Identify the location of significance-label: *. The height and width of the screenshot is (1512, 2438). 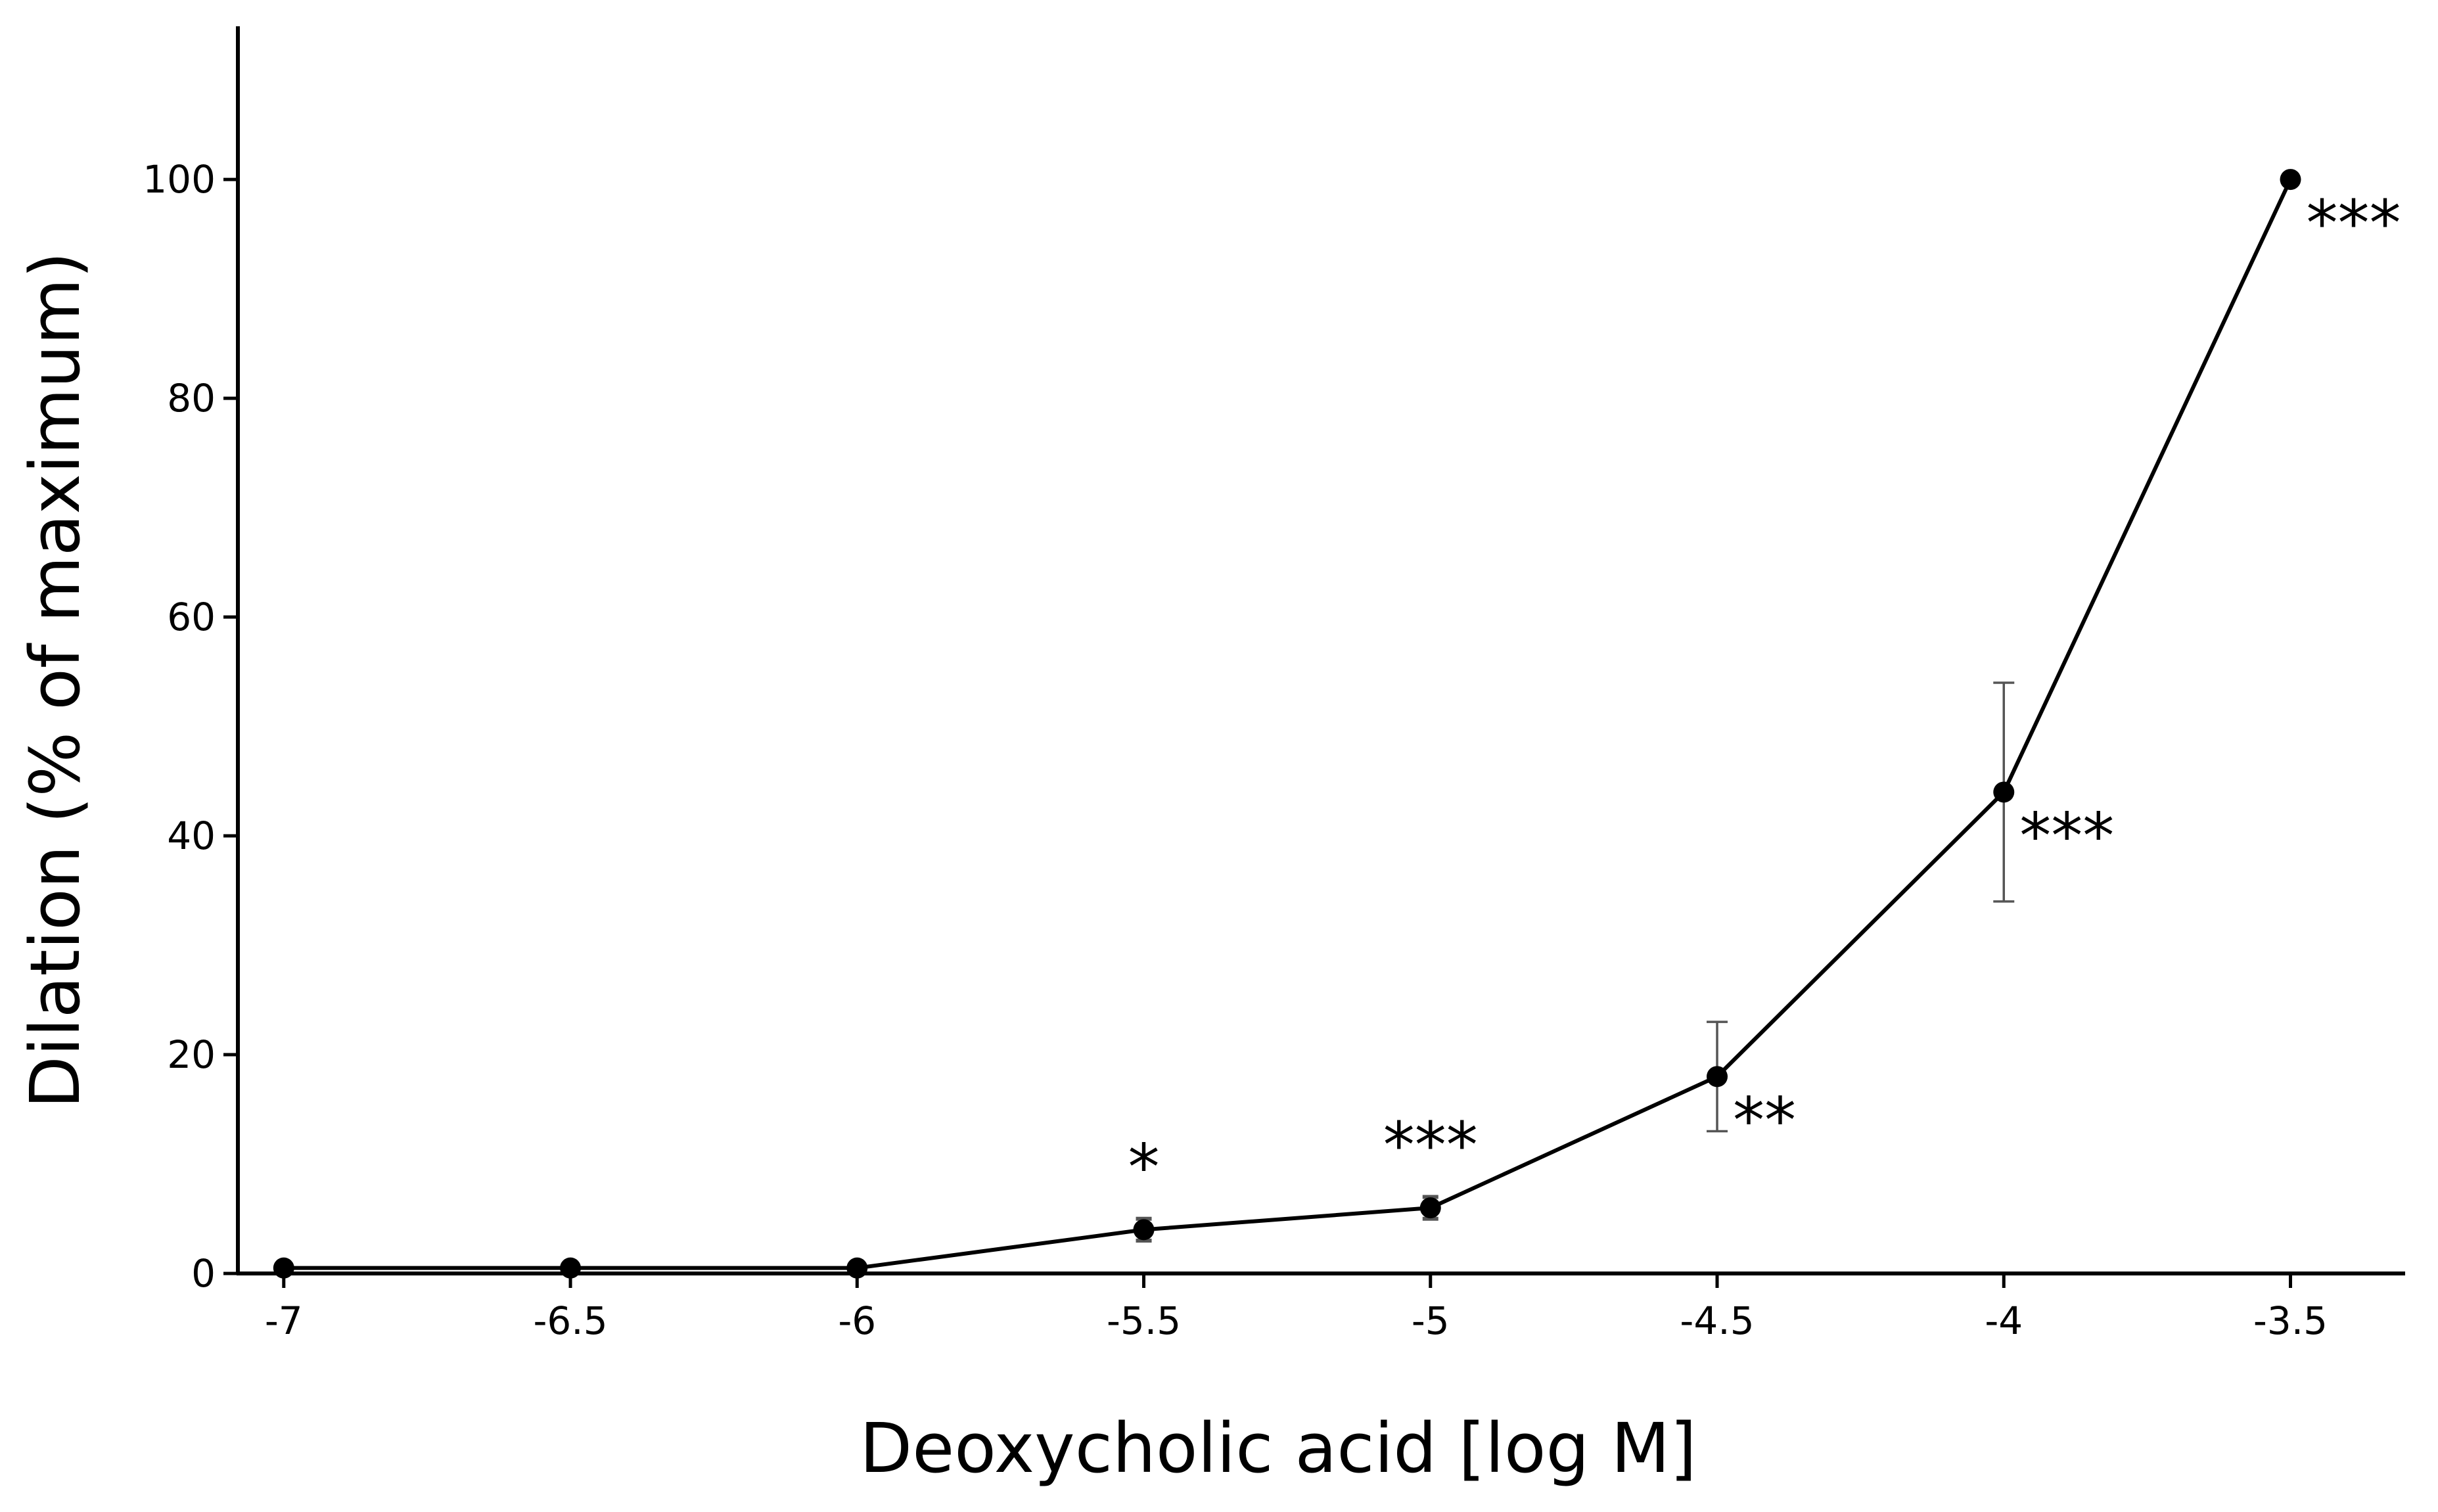
(1144, 1167).